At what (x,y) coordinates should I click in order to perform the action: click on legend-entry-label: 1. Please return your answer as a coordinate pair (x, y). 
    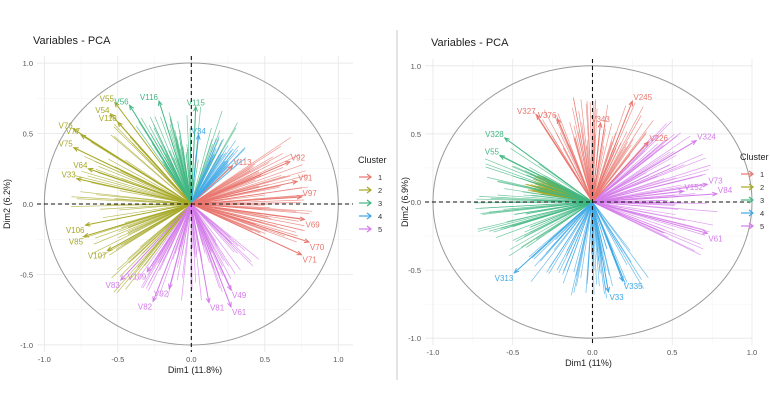
    Looking at the image, I should click on (380, 177).